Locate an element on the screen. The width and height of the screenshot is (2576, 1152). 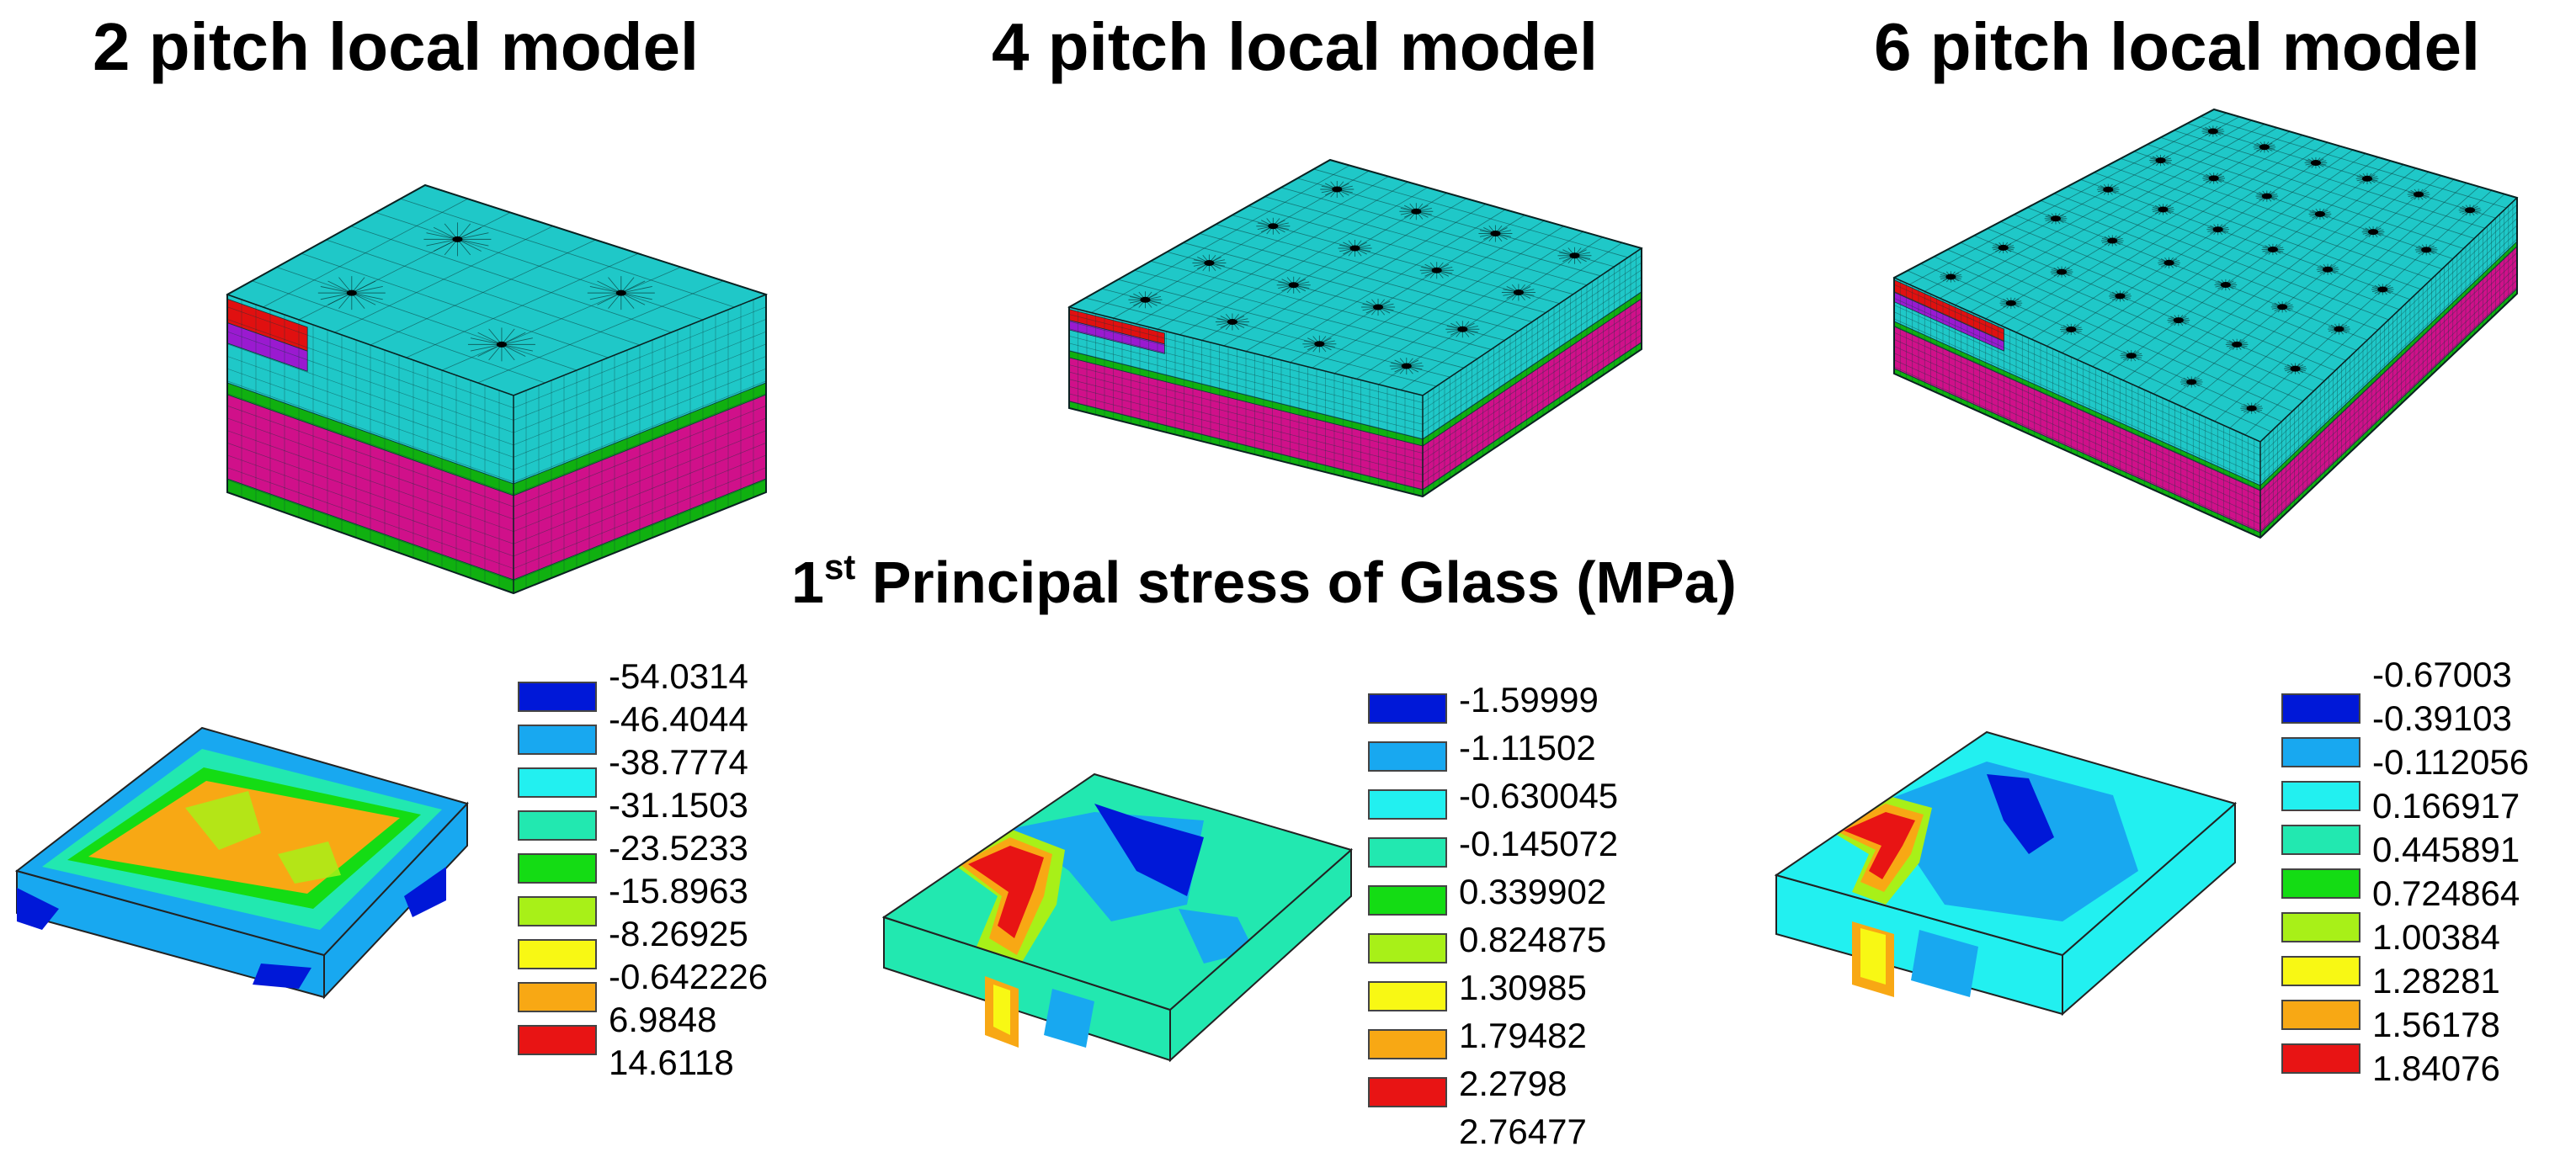
legend-value: -38.7774 is located at coordinates (678, 762).